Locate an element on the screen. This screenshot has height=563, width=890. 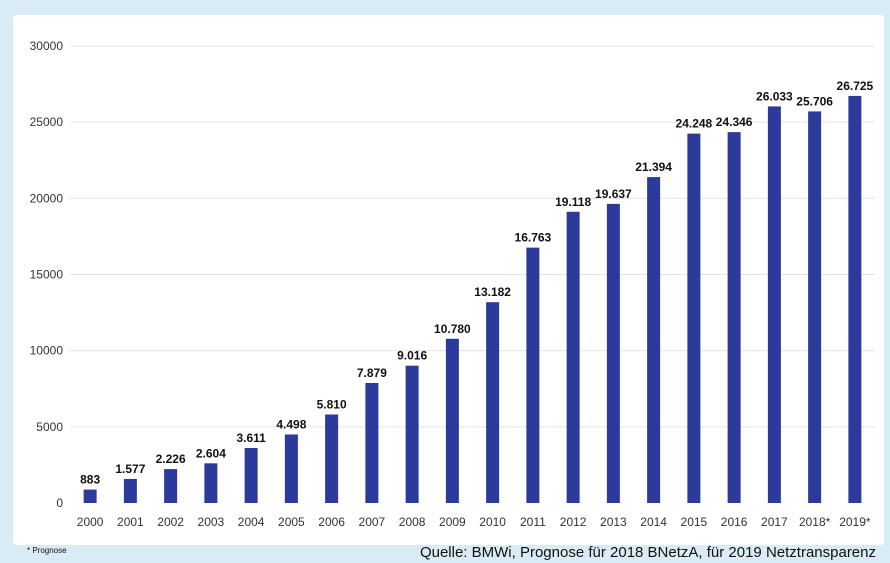
x-tick-label: 2006 is located at coordinates (331, 522).